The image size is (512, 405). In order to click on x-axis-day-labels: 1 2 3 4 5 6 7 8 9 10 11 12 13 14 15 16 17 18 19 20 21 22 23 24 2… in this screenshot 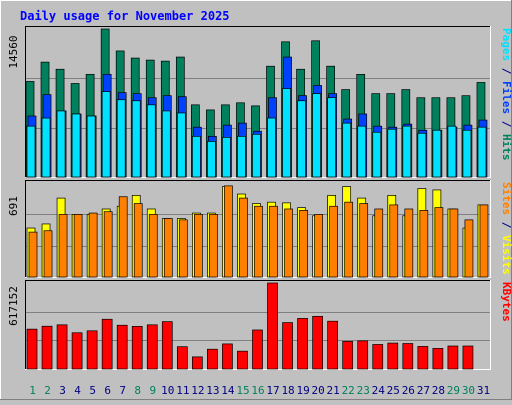, I will do `click(259, 390)`.